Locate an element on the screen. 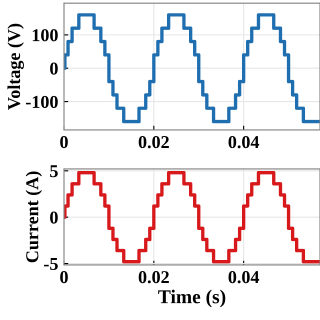 Image resolution: width=320 pixels, height=320 pixels. y-axis-title: Voltage (V) is located at coordinates (15, 67).